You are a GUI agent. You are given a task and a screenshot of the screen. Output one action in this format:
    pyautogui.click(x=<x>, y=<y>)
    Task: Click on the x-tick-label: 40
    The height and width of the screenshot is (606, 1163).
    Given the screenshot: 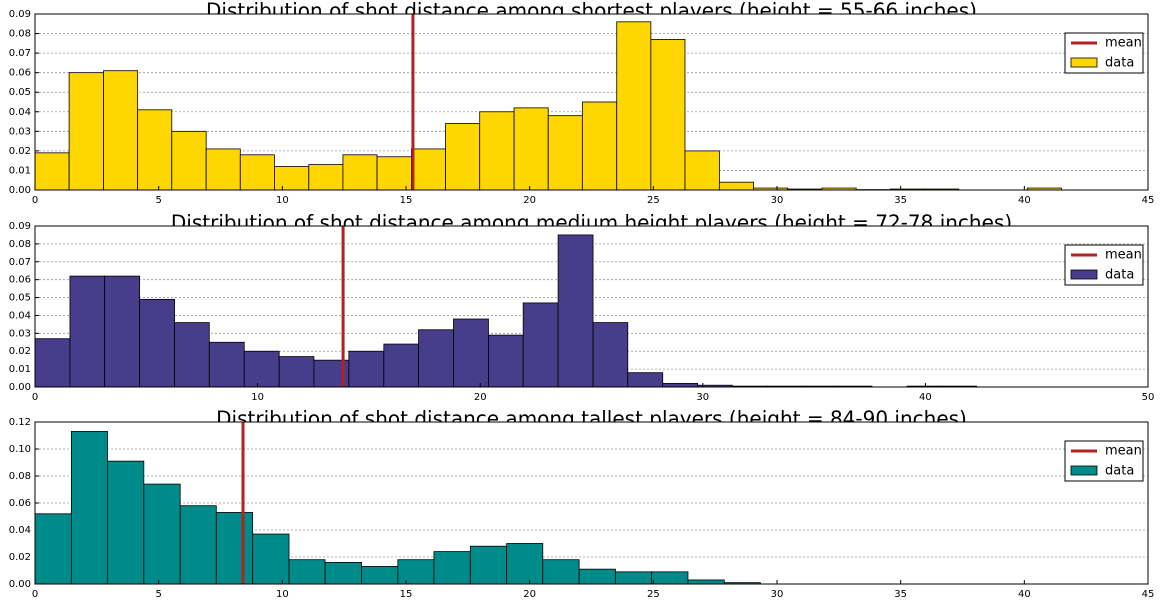 What is the action you would take?
    pyautogui.click(x=925, y=397)
    